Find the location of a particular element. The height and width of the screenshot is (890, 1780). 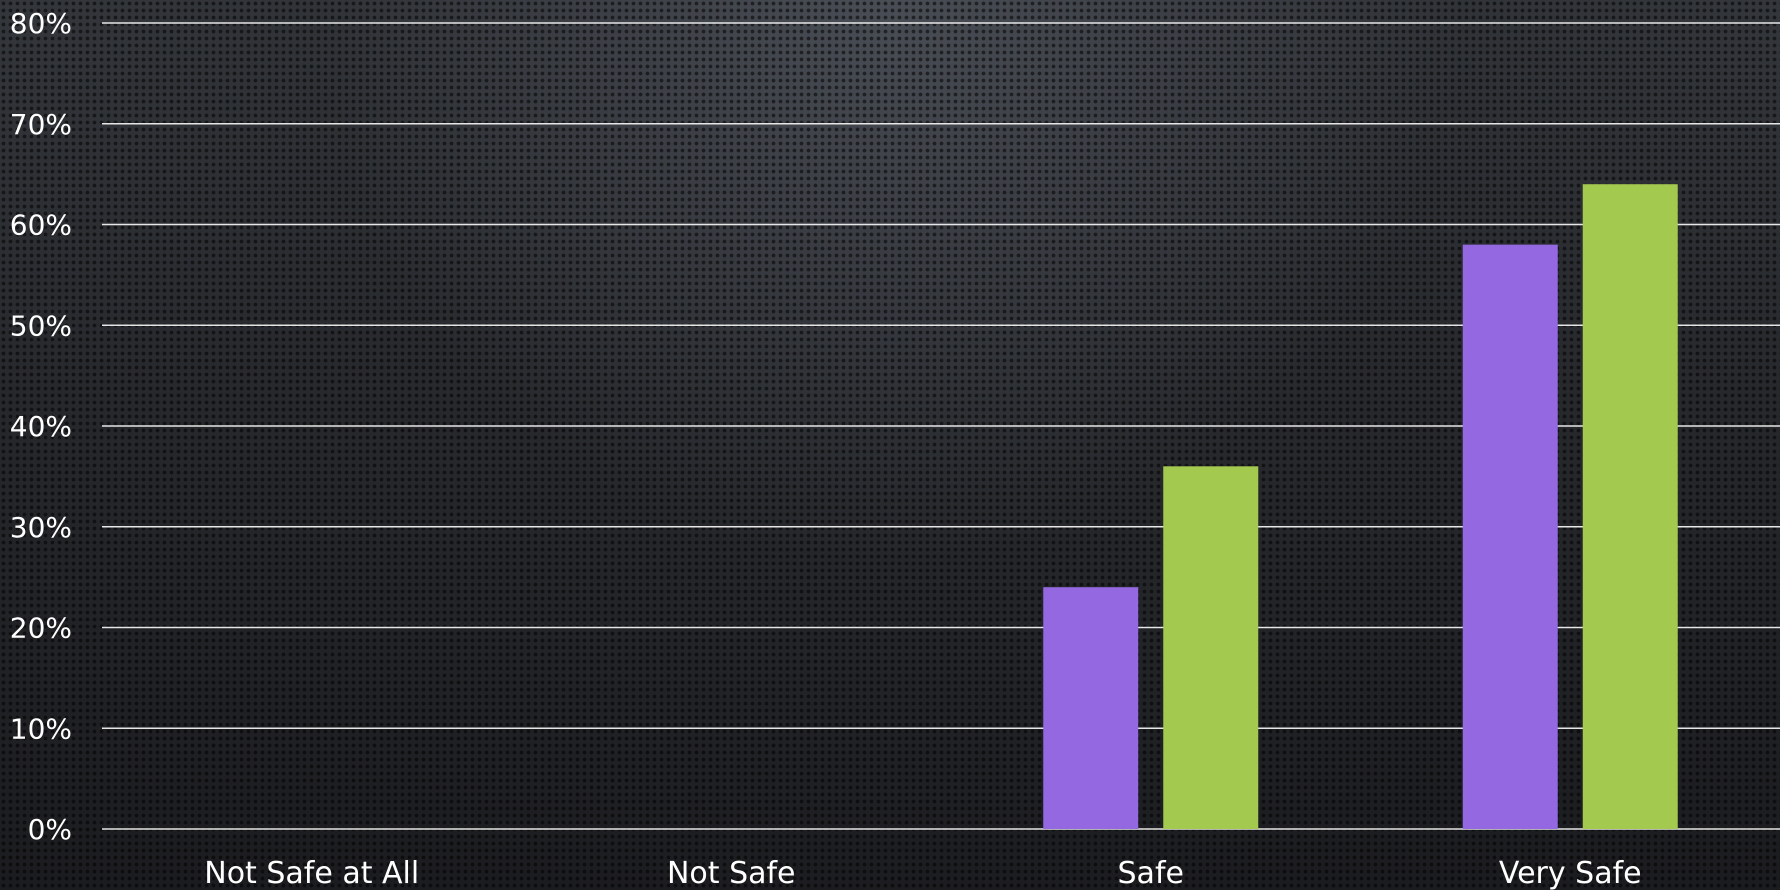

y-tick-label: 40% is located at coordinates (41, 426).